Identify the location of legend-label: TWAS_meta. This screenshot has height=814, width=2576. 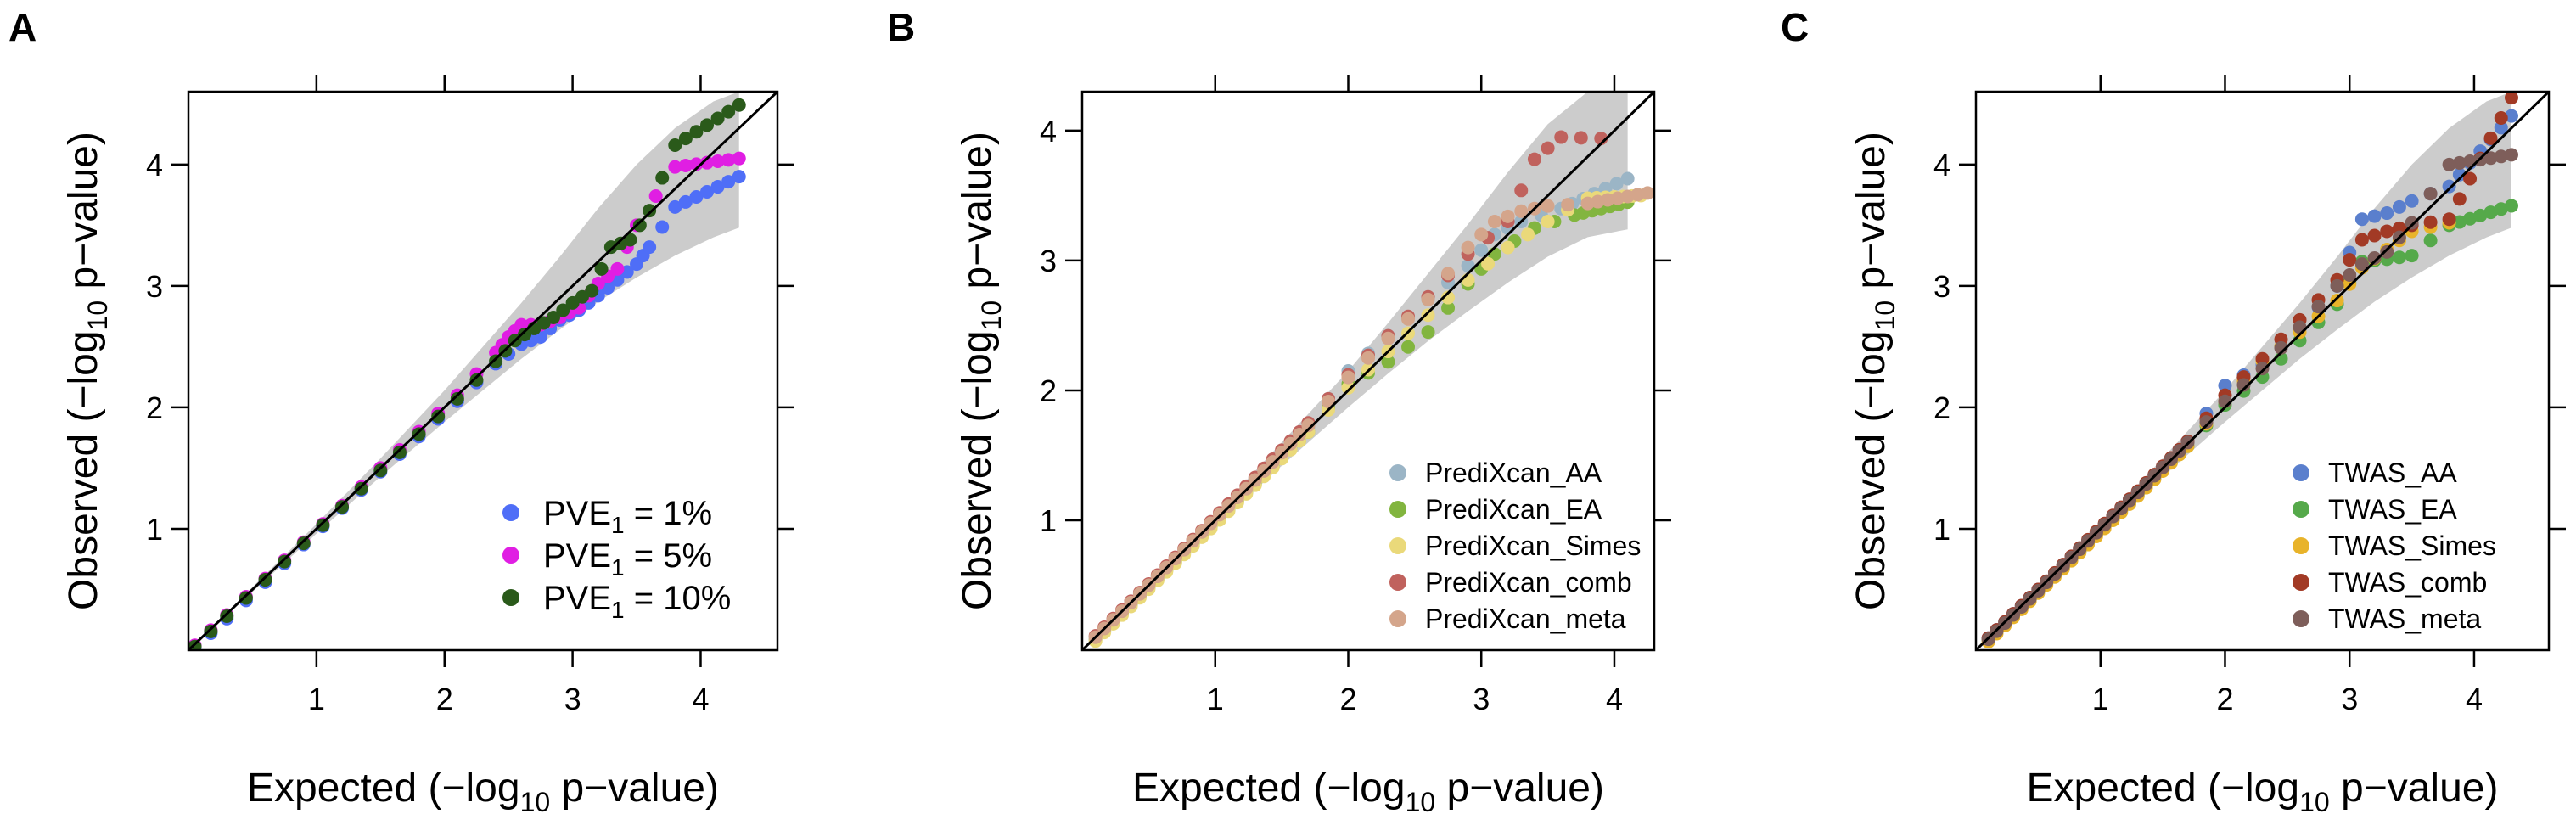
(2404, 618).